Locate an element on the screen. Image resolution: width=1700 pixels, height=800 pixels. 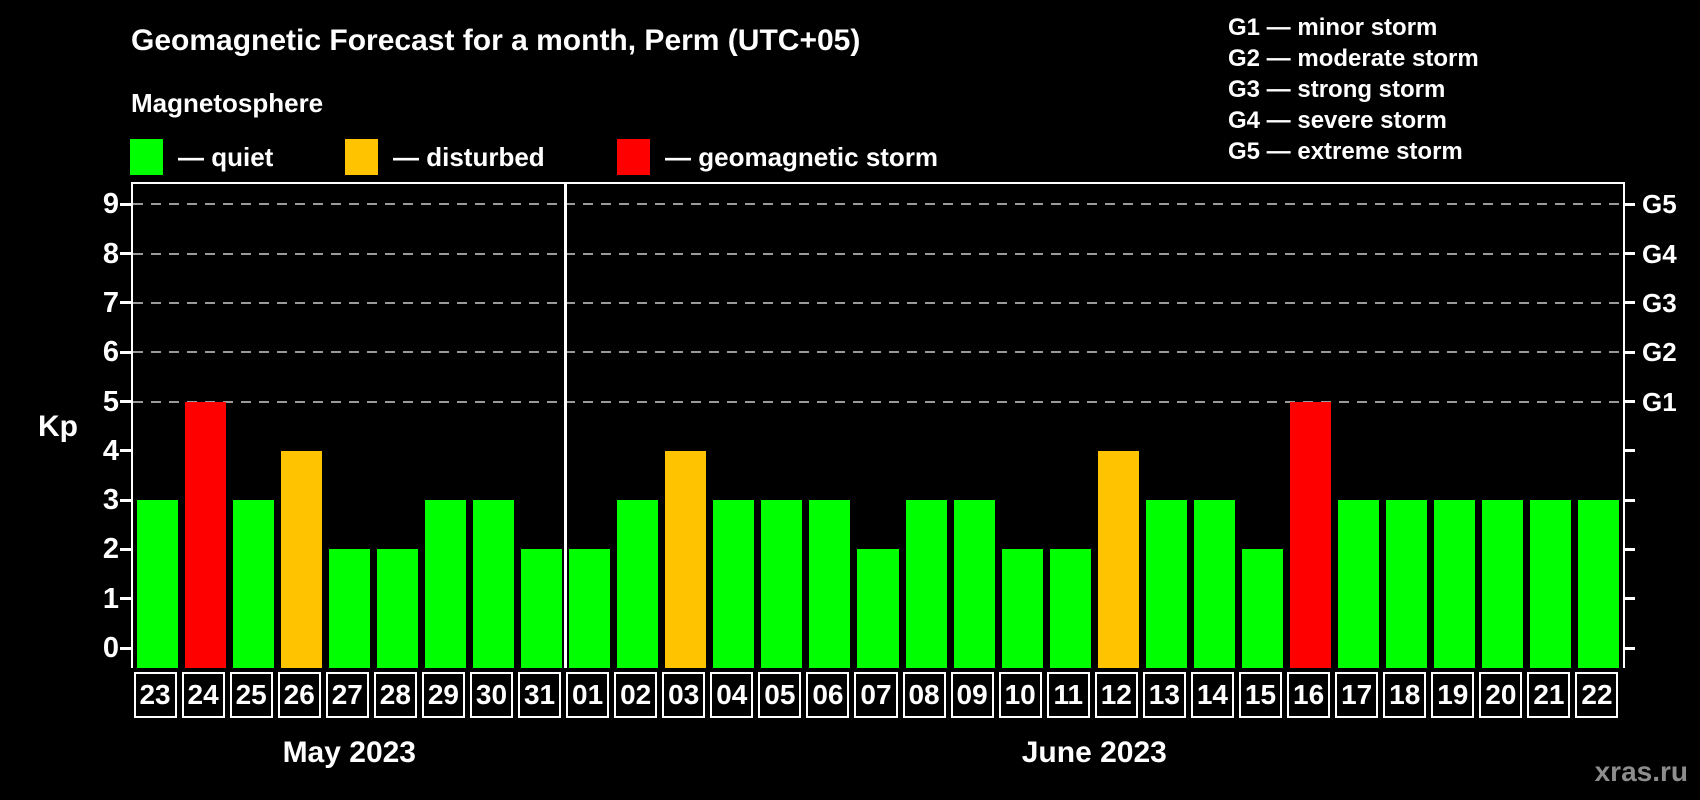
date-cell: 31 is located at coordinates (540, 695).